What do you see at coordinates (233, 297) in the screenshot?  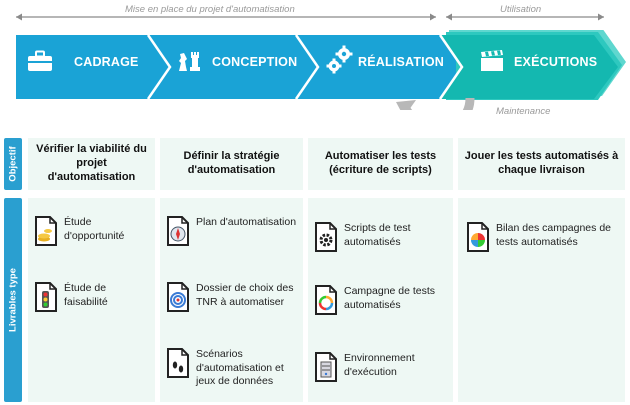 I see `deliverable-item: Dossier de choix des TNR à automatiser` at bounding box center [233, 297].